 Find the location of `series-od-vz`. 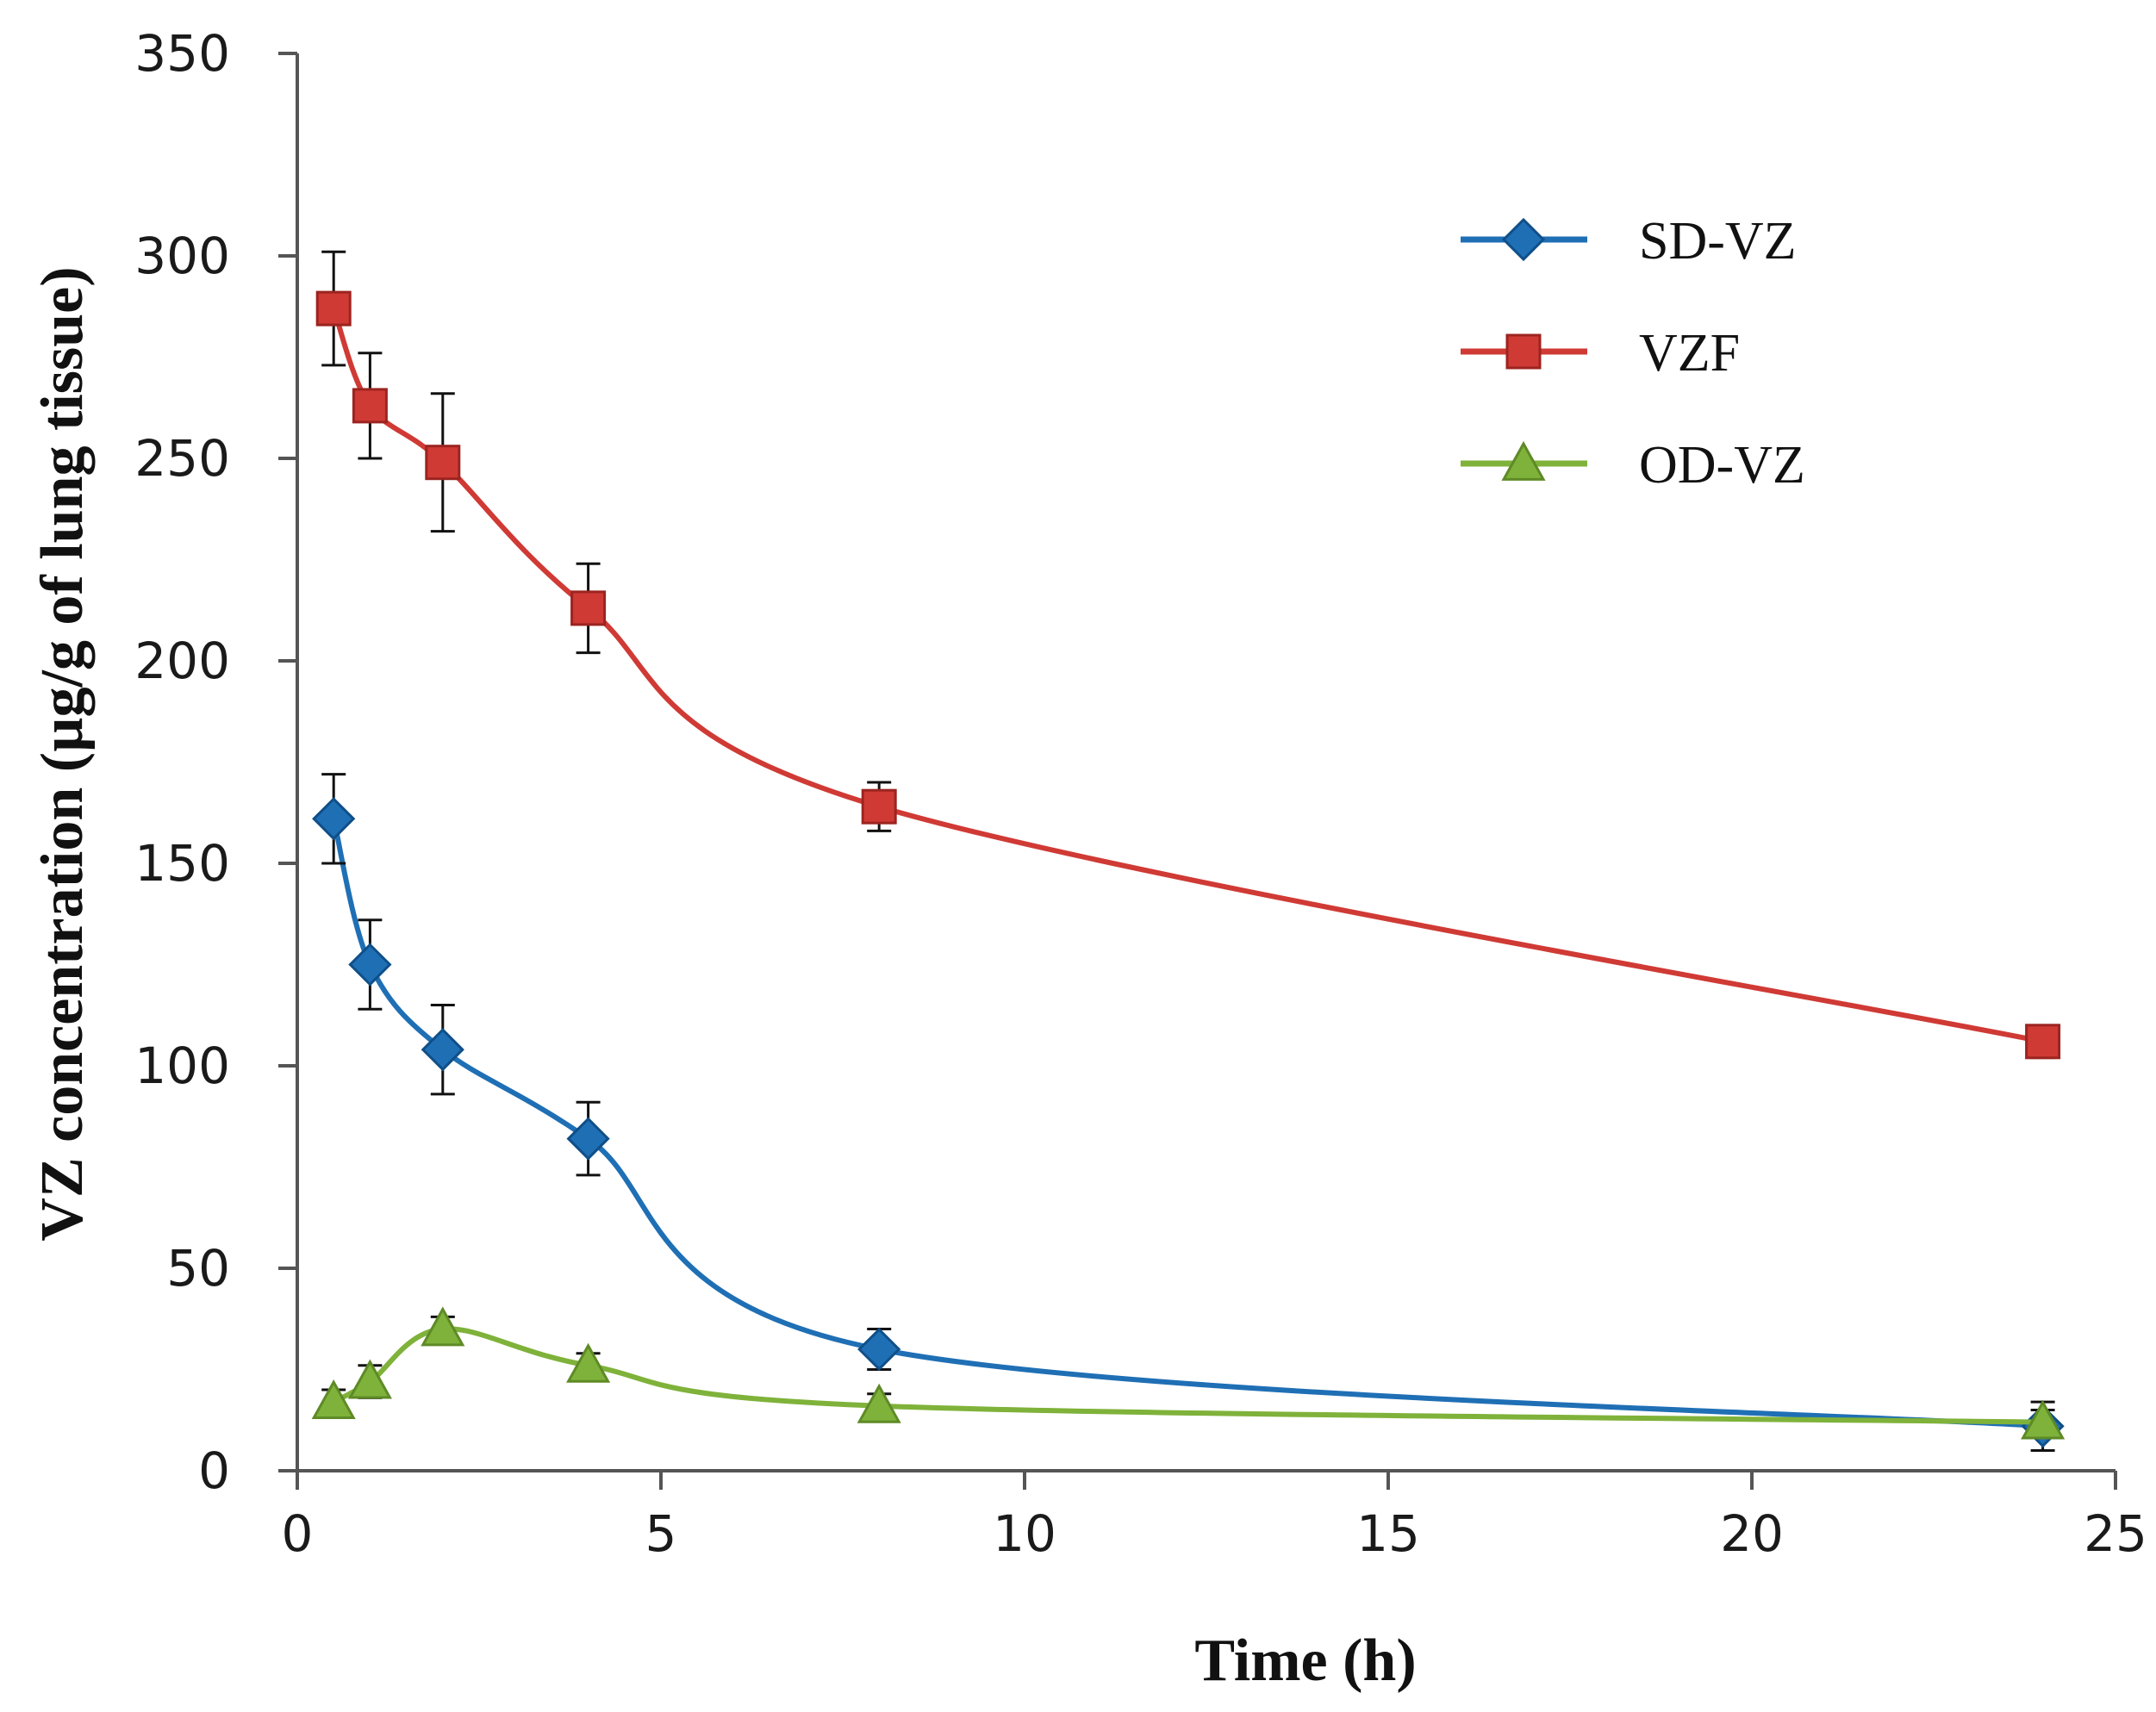

series-od-vz is located at coordinates (1188, 1373).